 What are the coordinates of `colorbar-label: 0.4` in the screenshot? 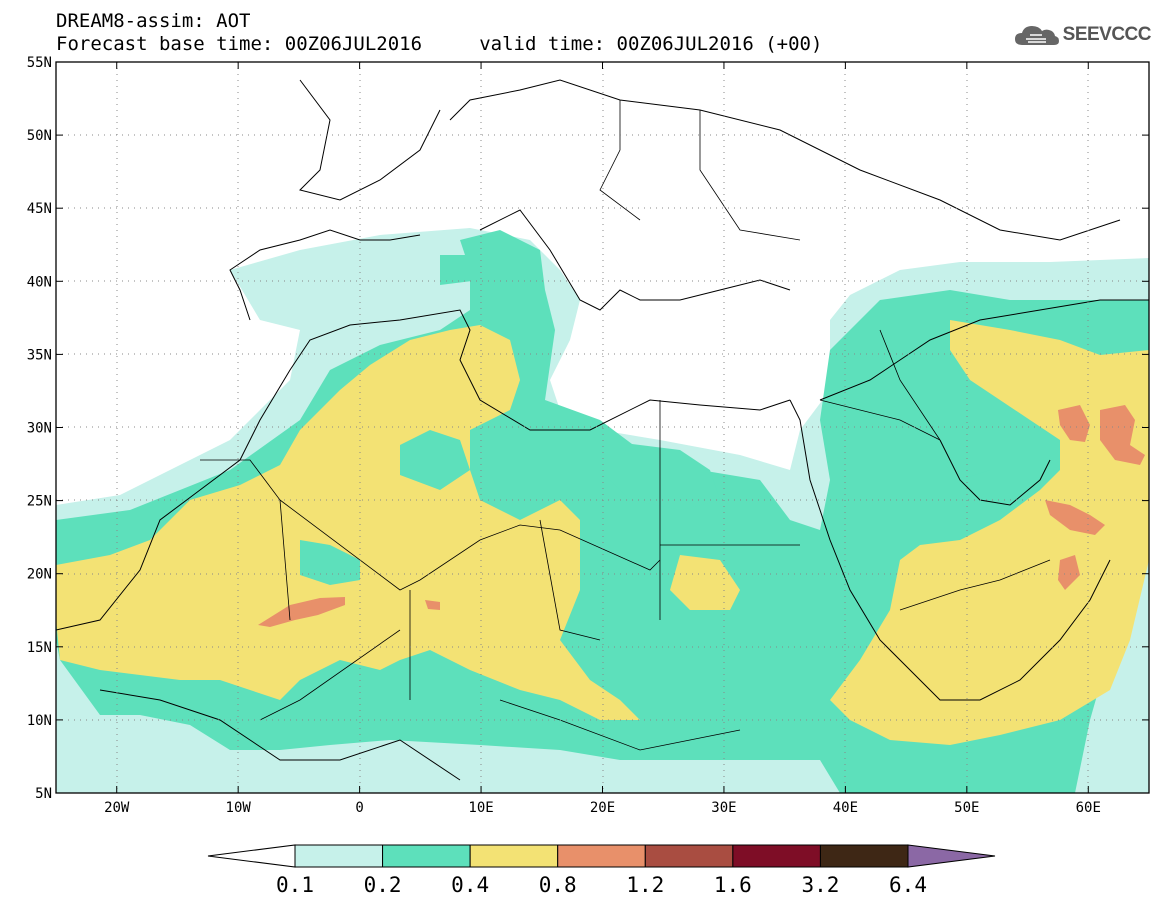 It's located at (470, 885).